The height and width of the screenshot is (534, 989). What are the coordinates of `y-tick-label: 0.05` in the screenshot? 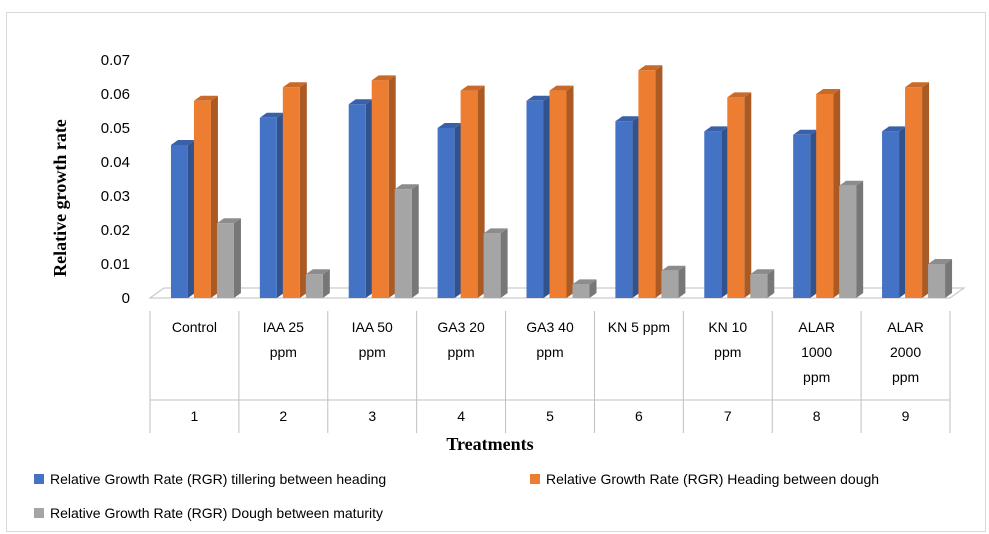 It's located at (115, 128).